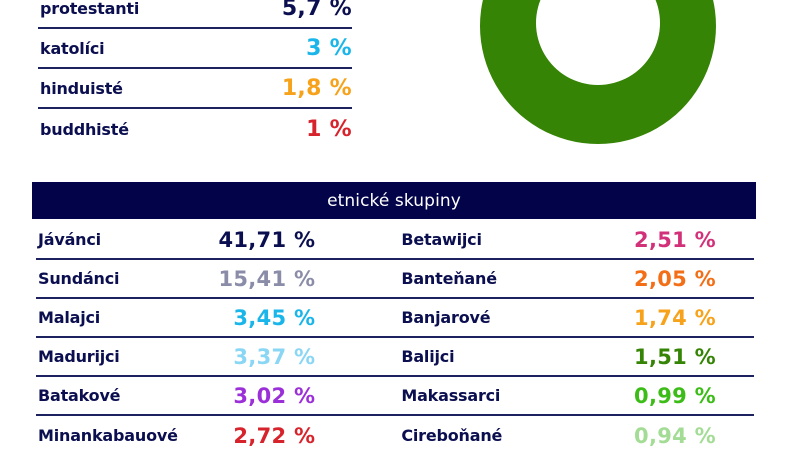  Describe the element at coordinates (428, 356) in the screenshot. I see `ethnic-label: Balijci` at that location.